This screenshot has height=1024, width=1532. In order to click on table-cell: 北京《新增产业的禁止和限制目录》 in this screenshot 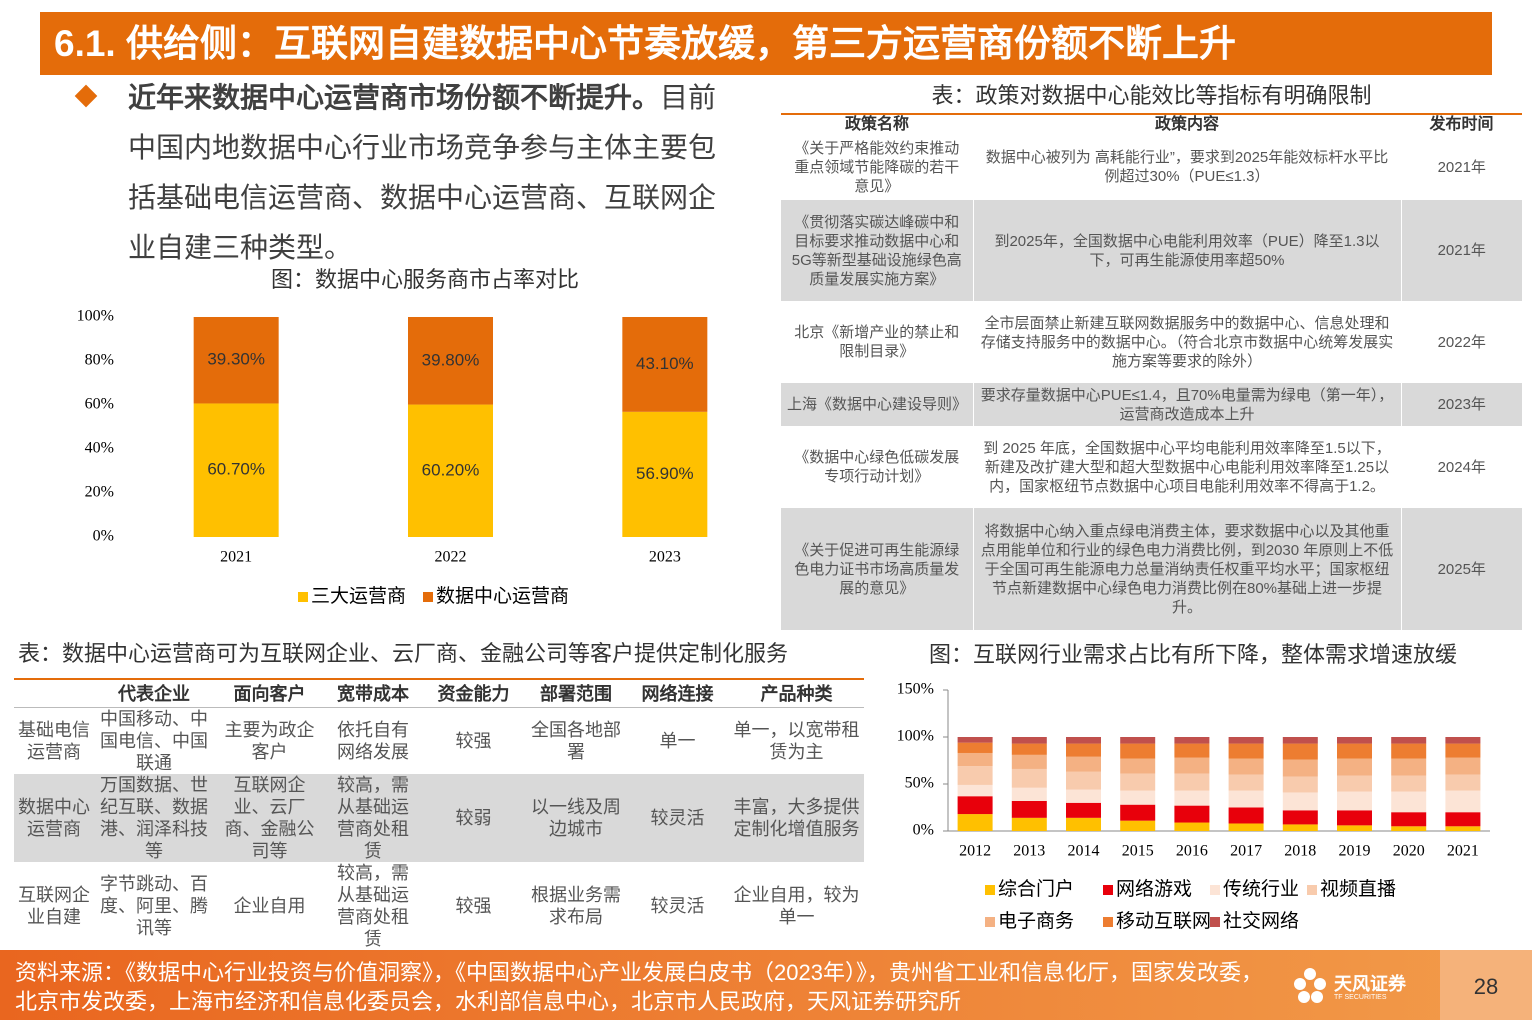, I will do `click(877, 342)`.